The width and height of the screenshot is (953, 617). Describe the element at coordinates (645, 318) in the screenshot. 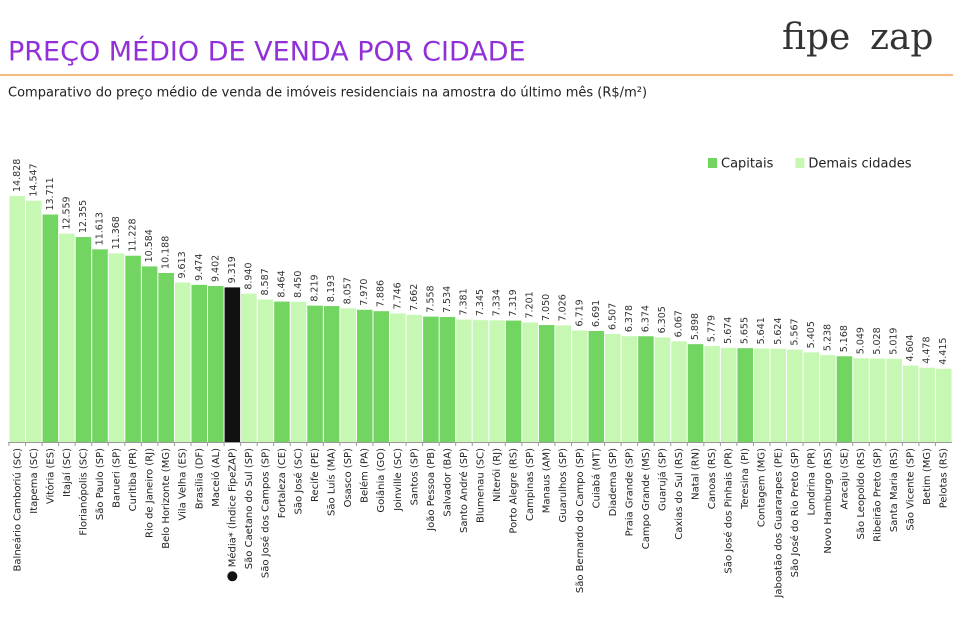

I see `value-label: 6.374` at that location.